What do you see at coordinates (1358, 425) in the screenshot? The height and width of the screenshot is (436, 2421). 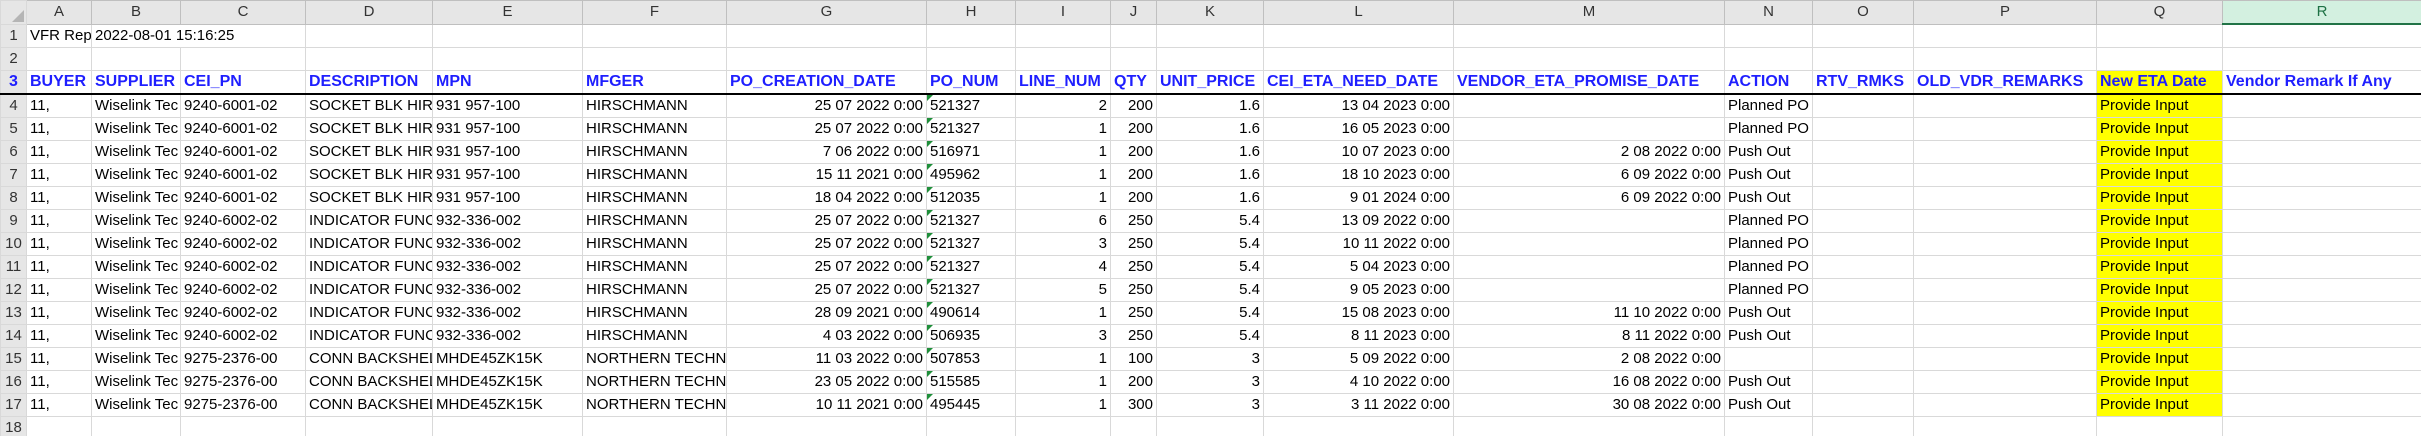 I see `cell-cei-eta-need-date` at bounding box center [1358, 425].